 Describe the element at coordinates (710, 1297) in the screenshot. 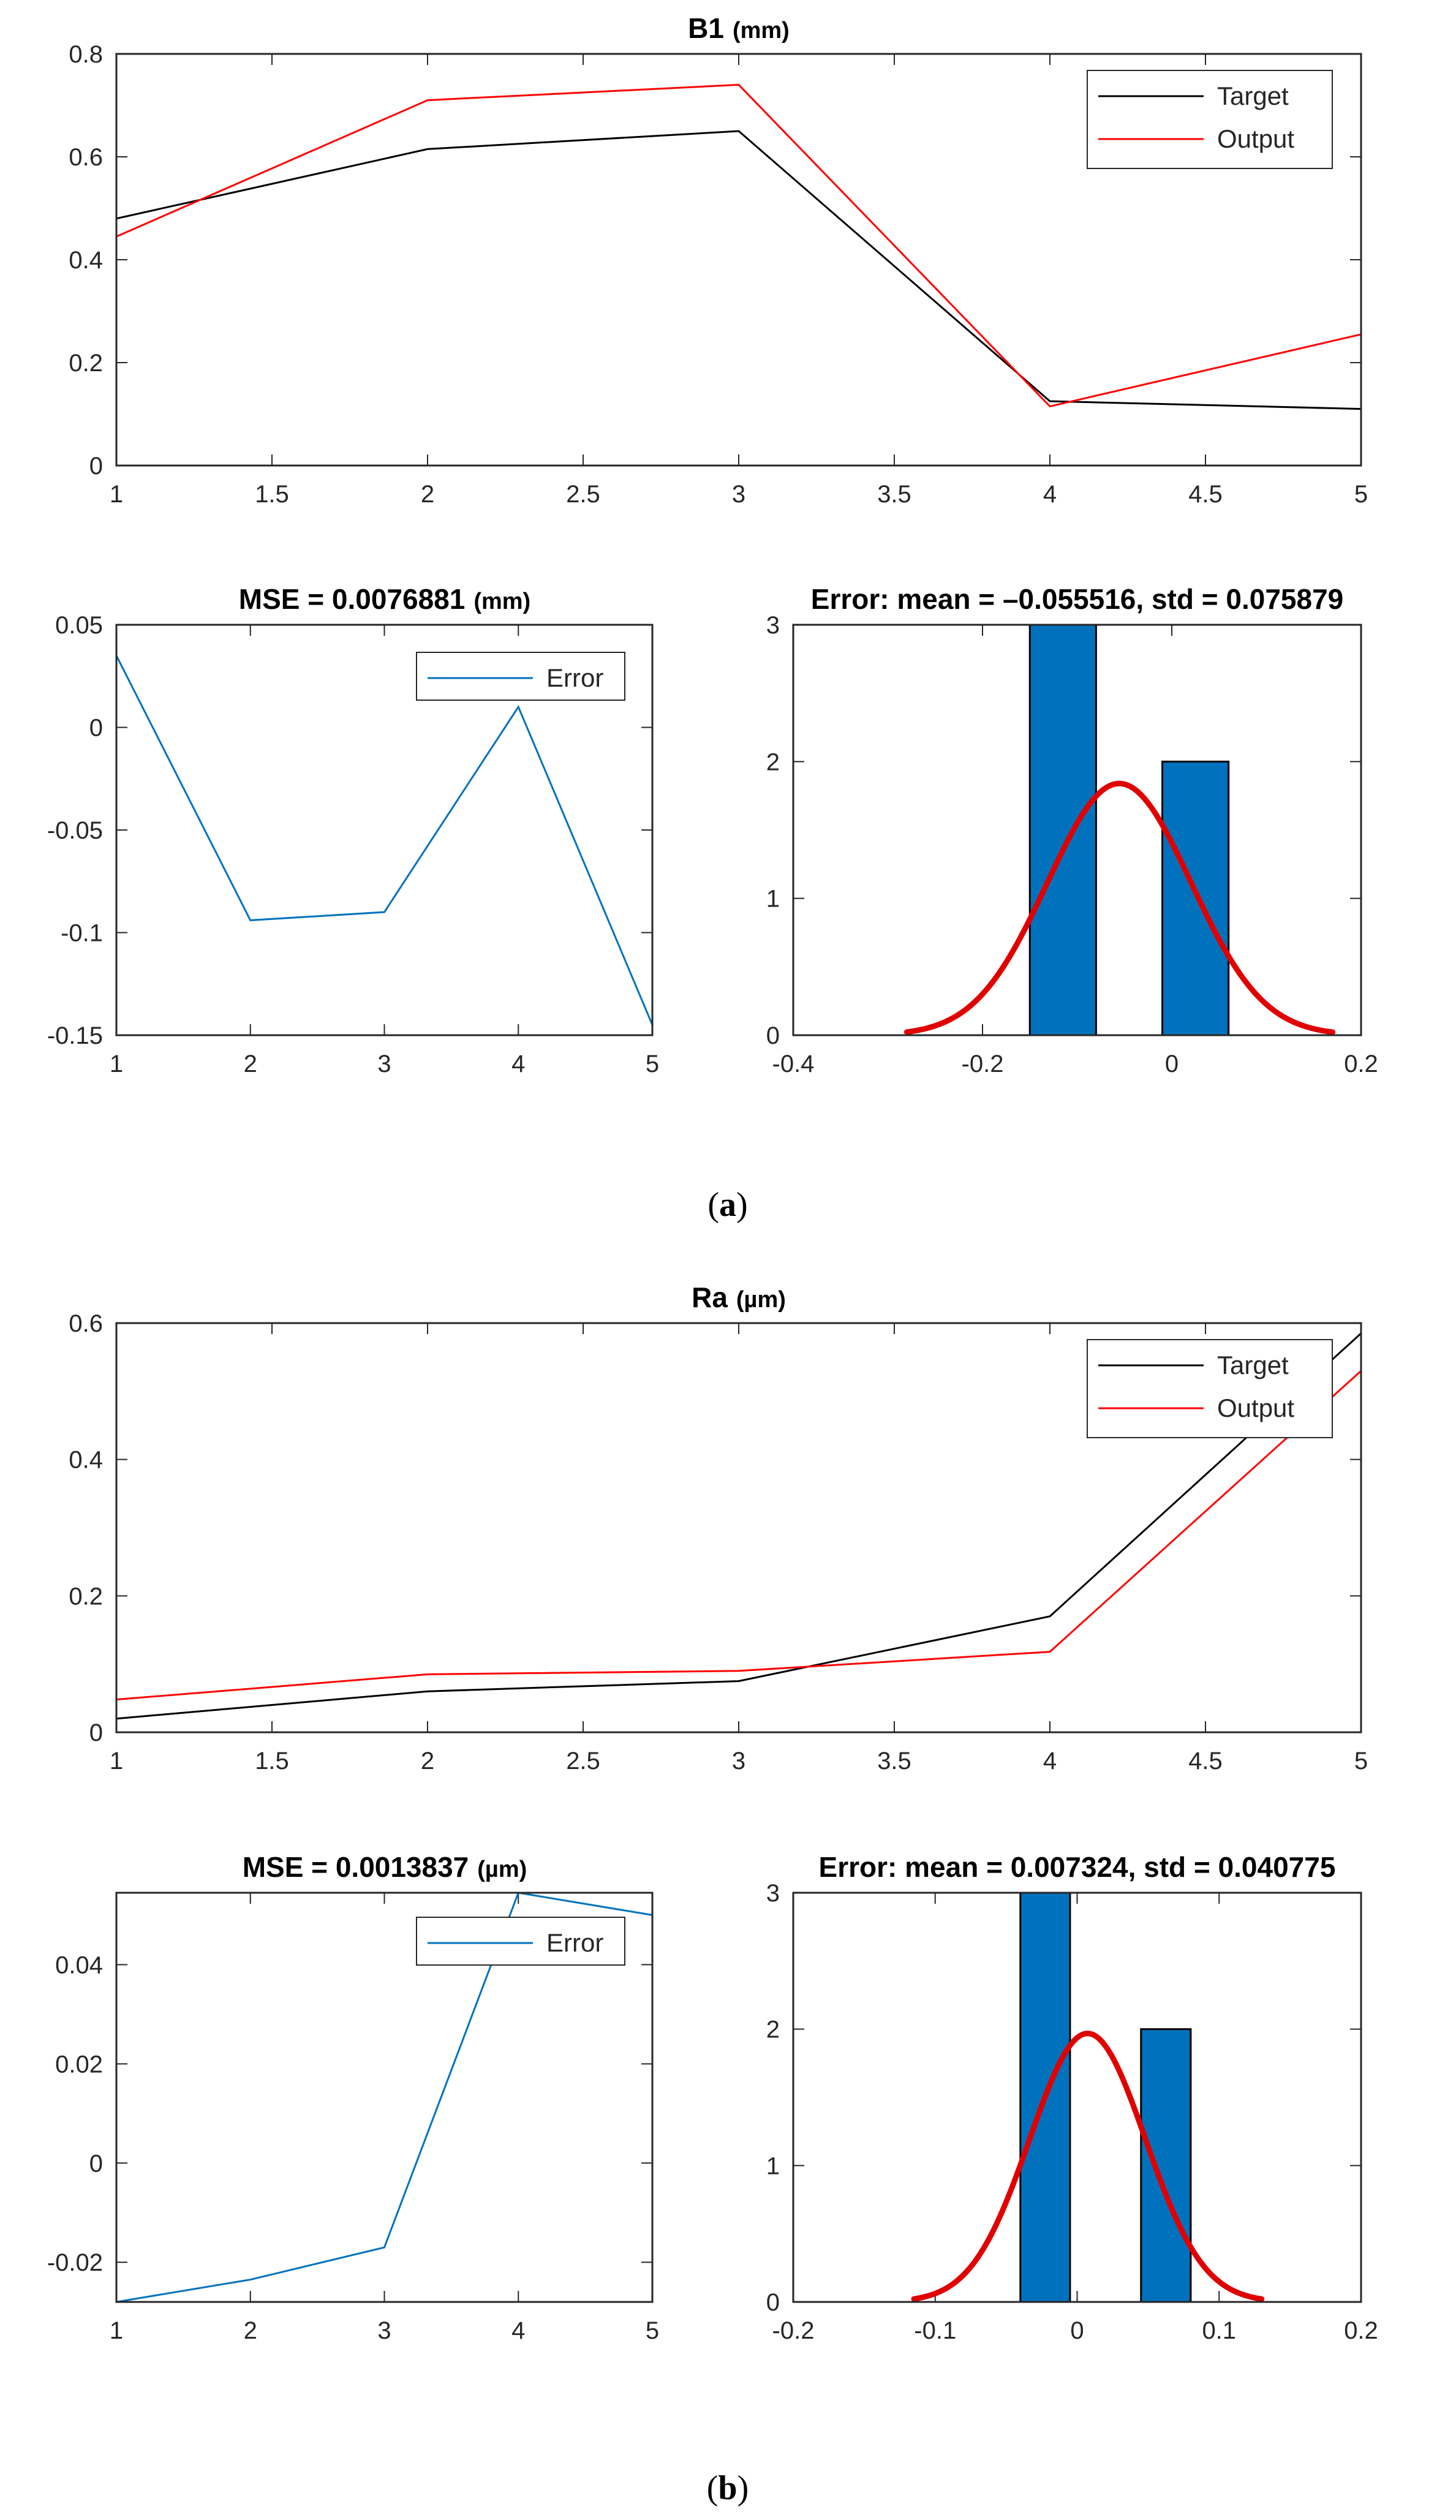

I see `chart-title-text: Ra` at that location.